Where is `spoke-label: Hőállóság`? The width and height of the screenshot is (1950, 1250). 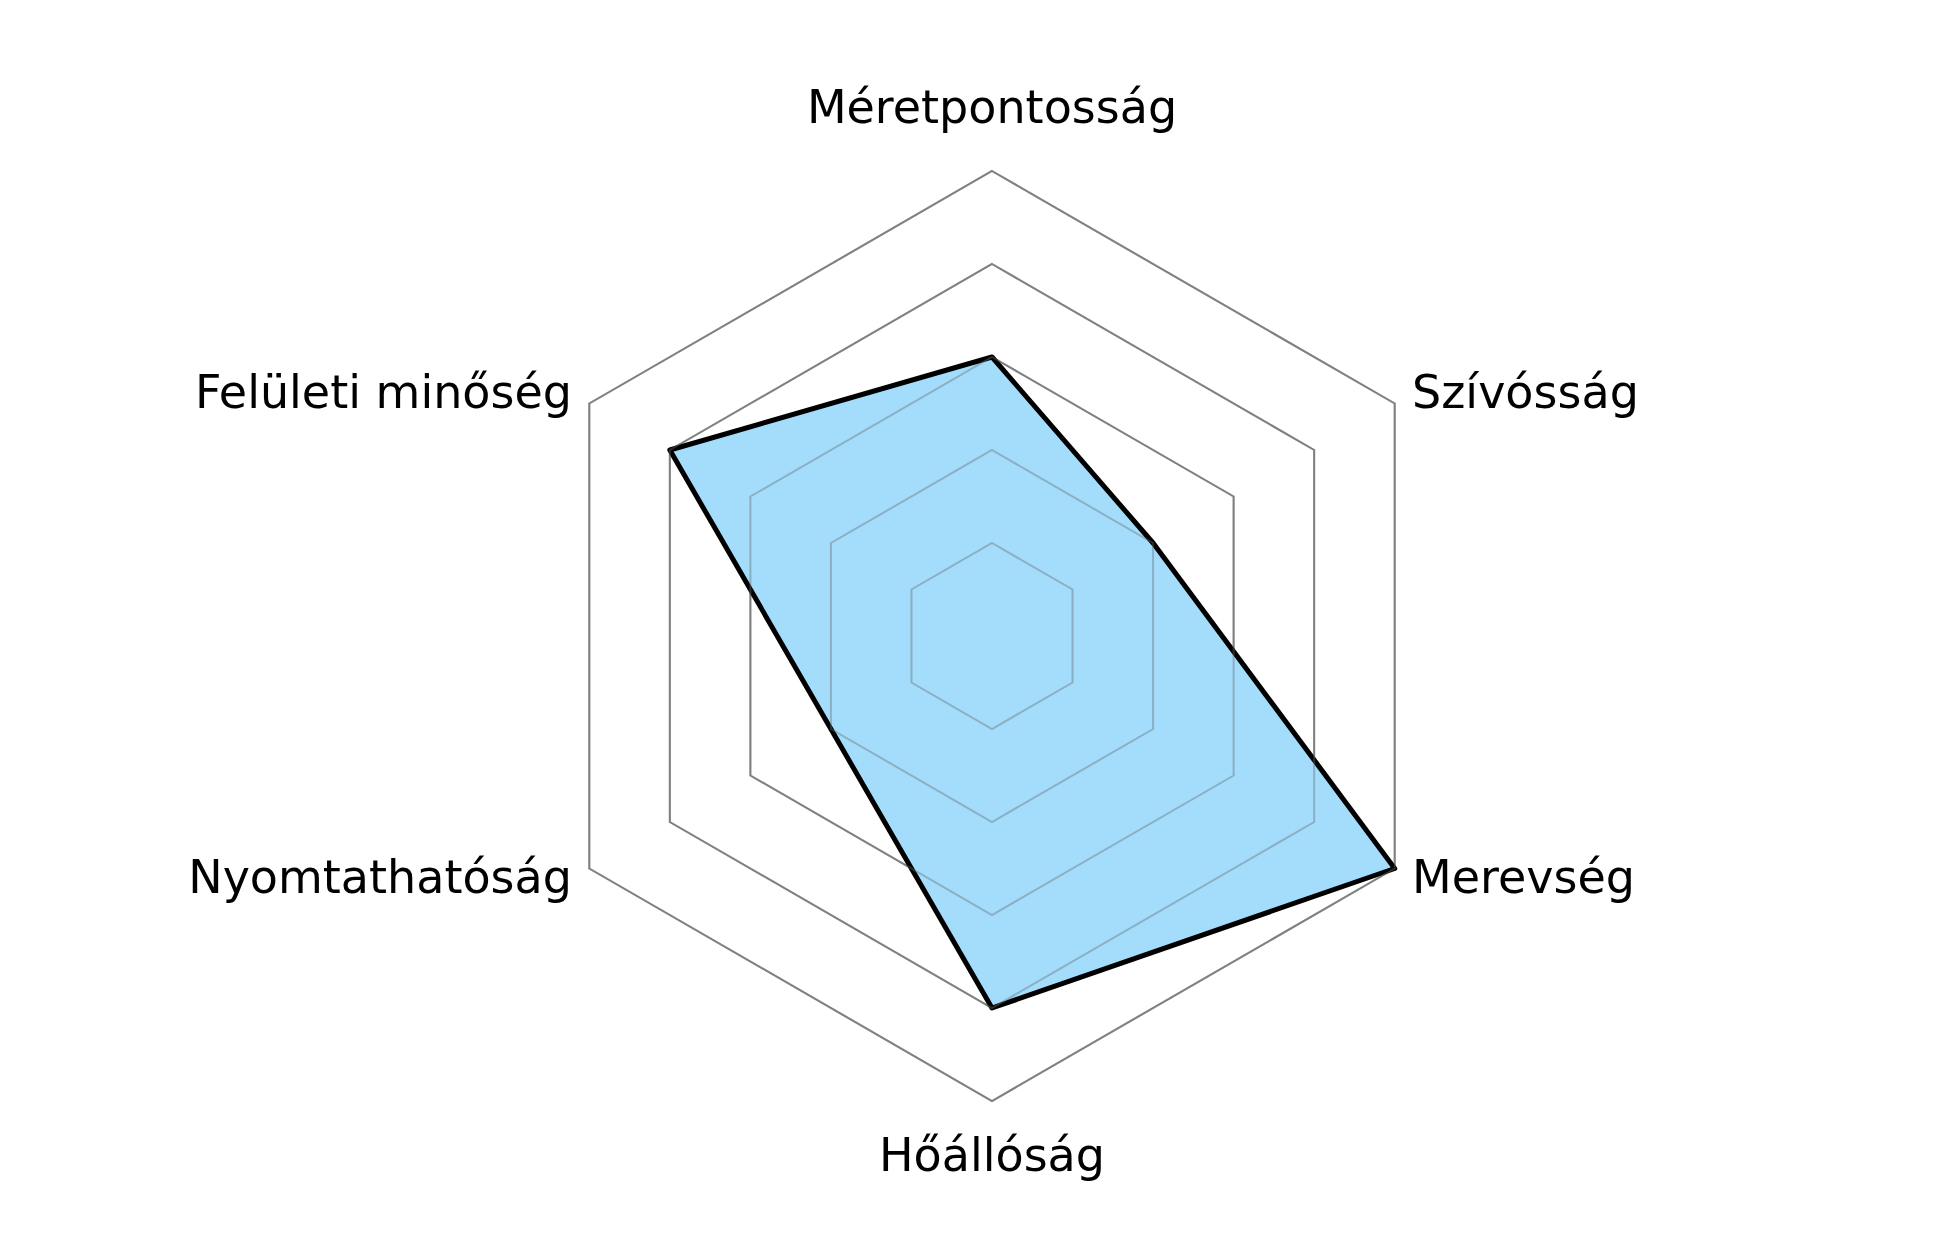 spoke-label: Hőállóság is located at coordinates (992, 1155).